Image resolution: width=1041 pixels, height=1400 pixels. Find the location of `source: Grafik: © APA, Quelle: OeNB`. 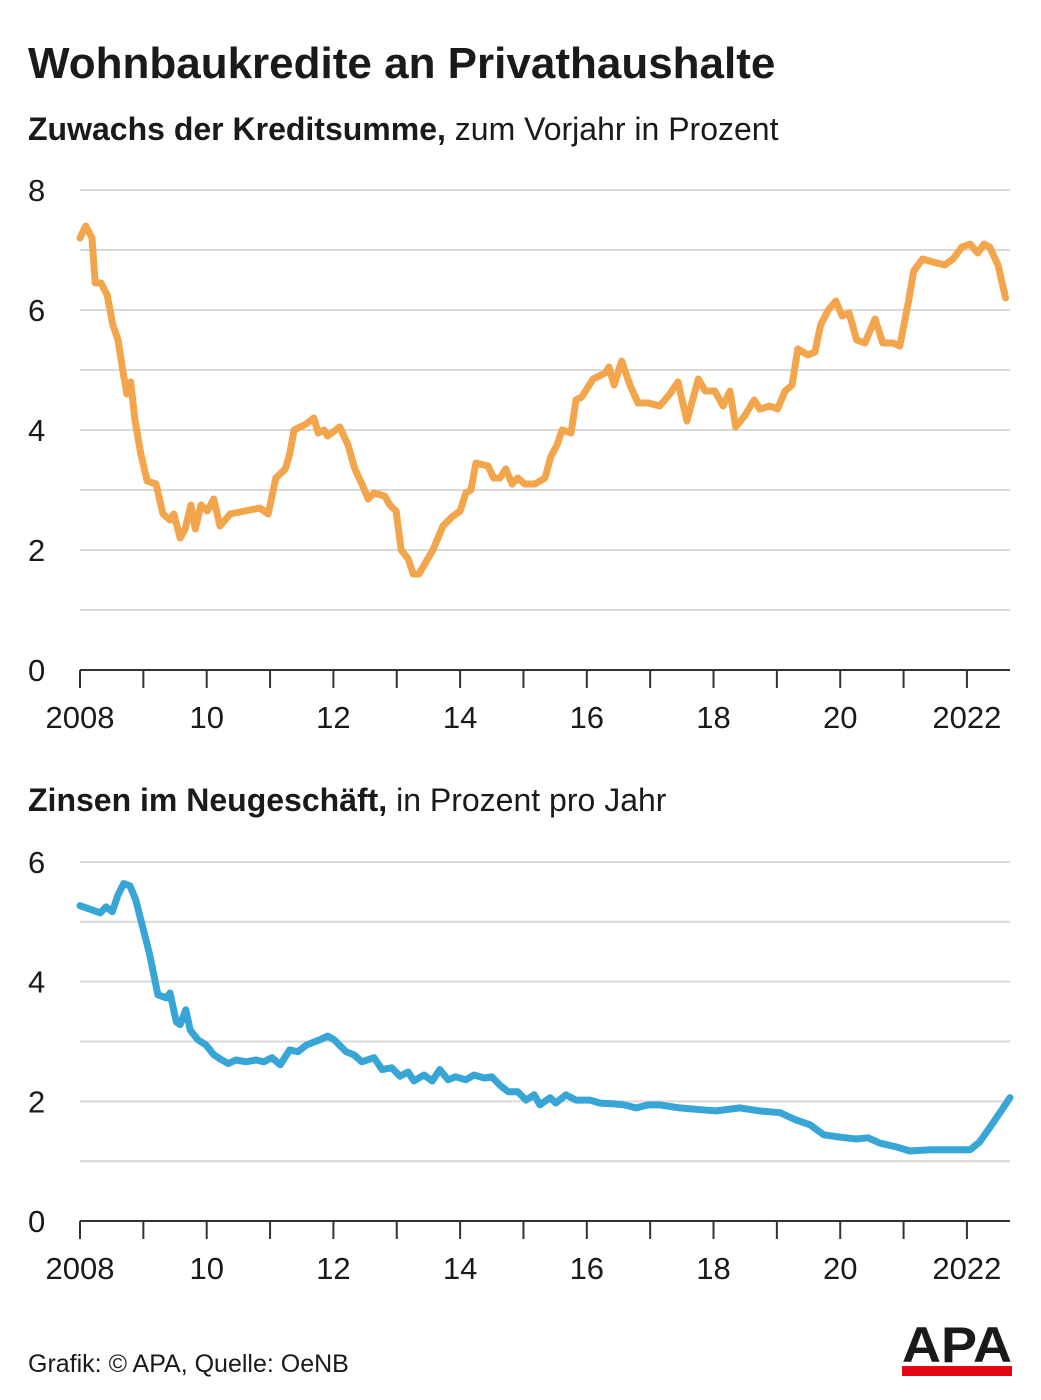

source: Grafik: © APA, Quelle: OeNB is located at coordinates (188, 1364).